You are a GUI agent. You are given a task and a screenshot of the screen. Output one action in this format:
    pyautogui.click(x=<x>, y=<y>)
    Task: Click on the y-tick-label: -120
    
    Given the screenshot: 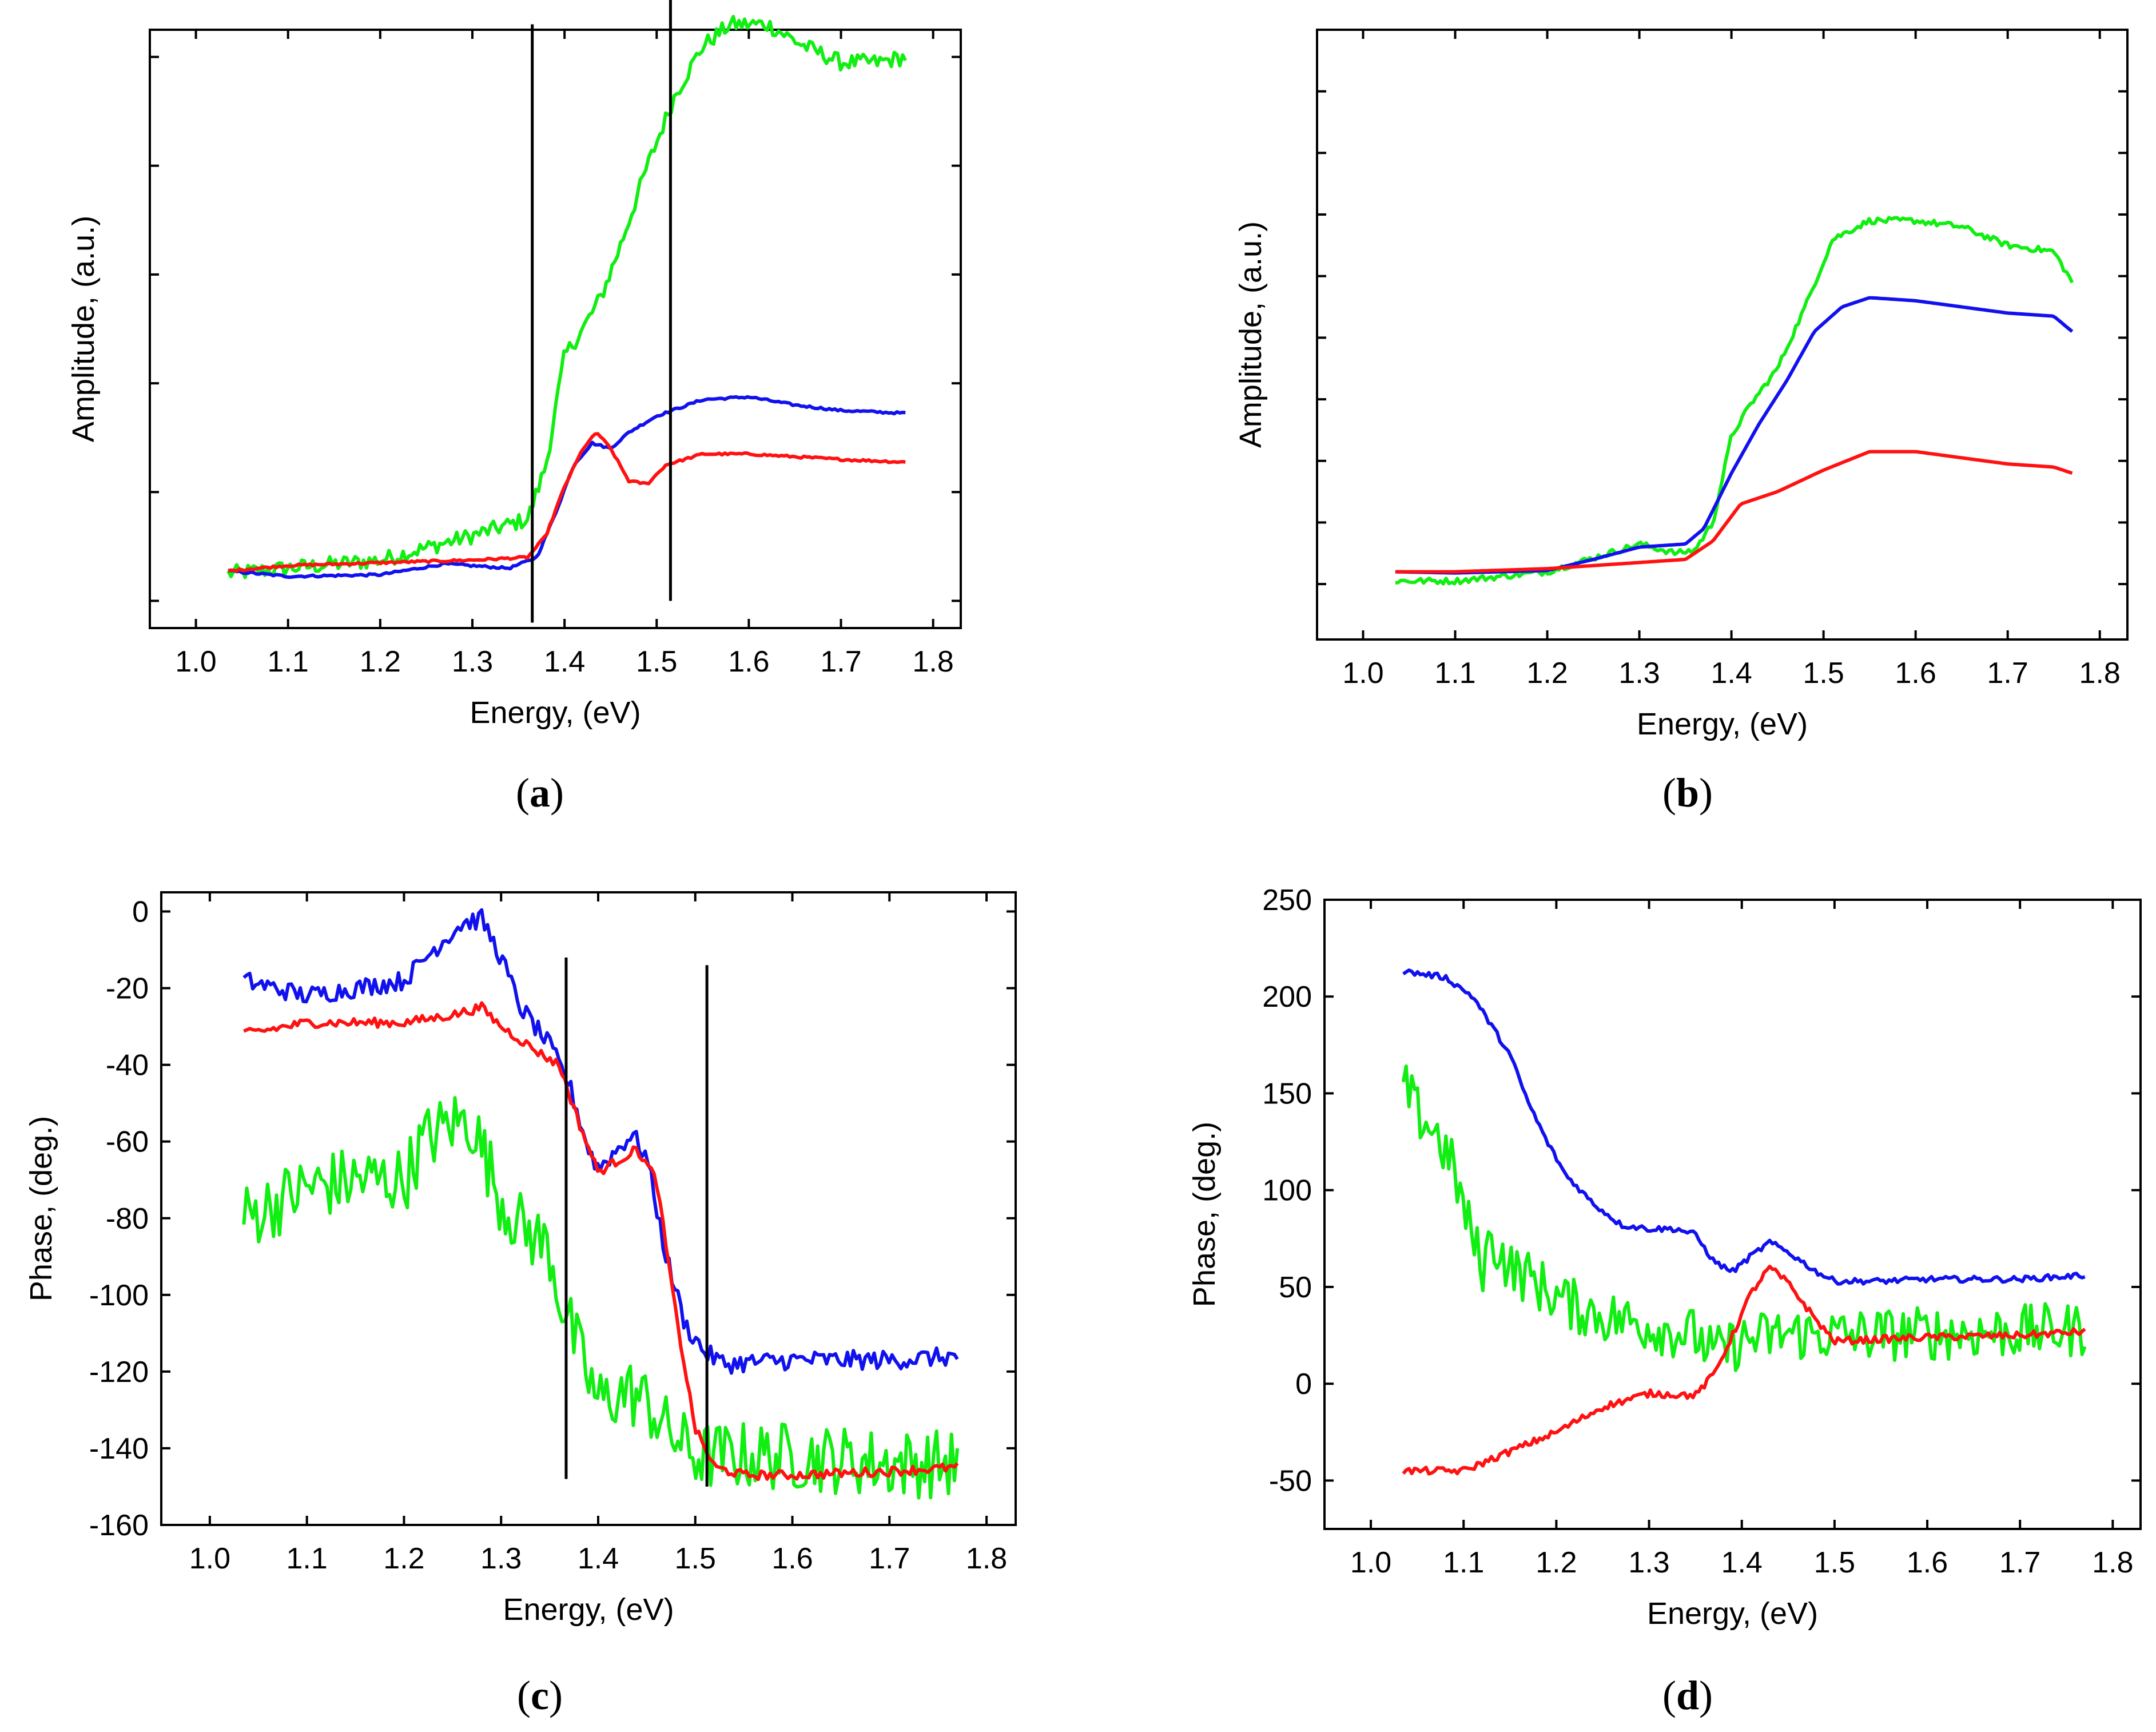 What is the action you would take?
    pyautogui.click(x=119, y=1372)
    